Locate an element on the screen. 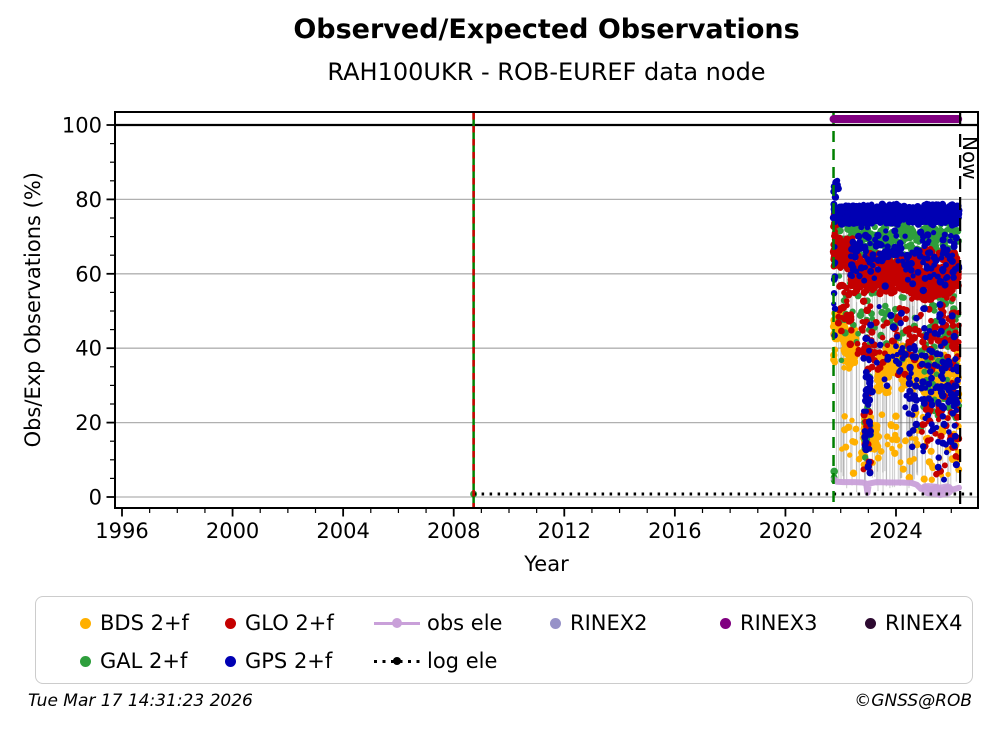 This screenshot has width=1008, height=734. svg-text: 80 is located at coordinates (88, 200).